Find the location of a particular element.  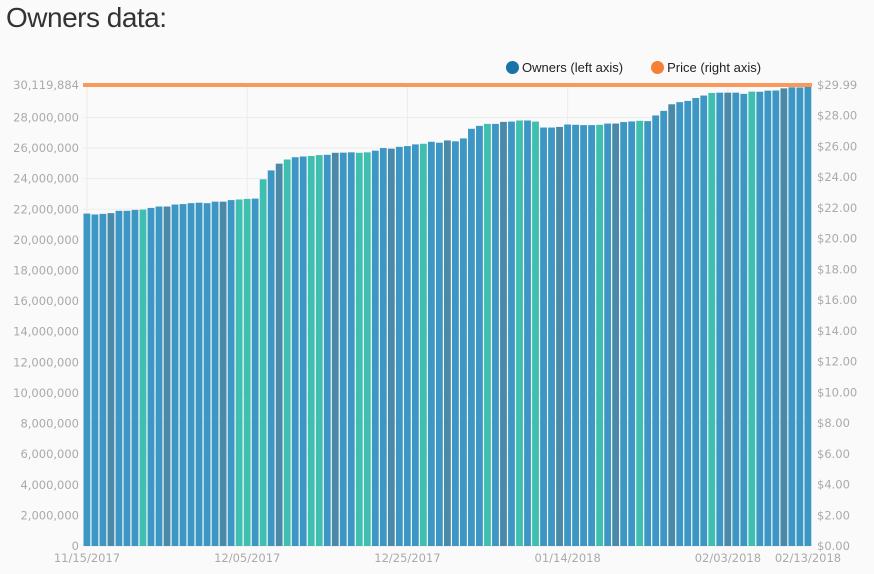

x-tick-label: 02/03/2018 is located at coordinates (728, 558).